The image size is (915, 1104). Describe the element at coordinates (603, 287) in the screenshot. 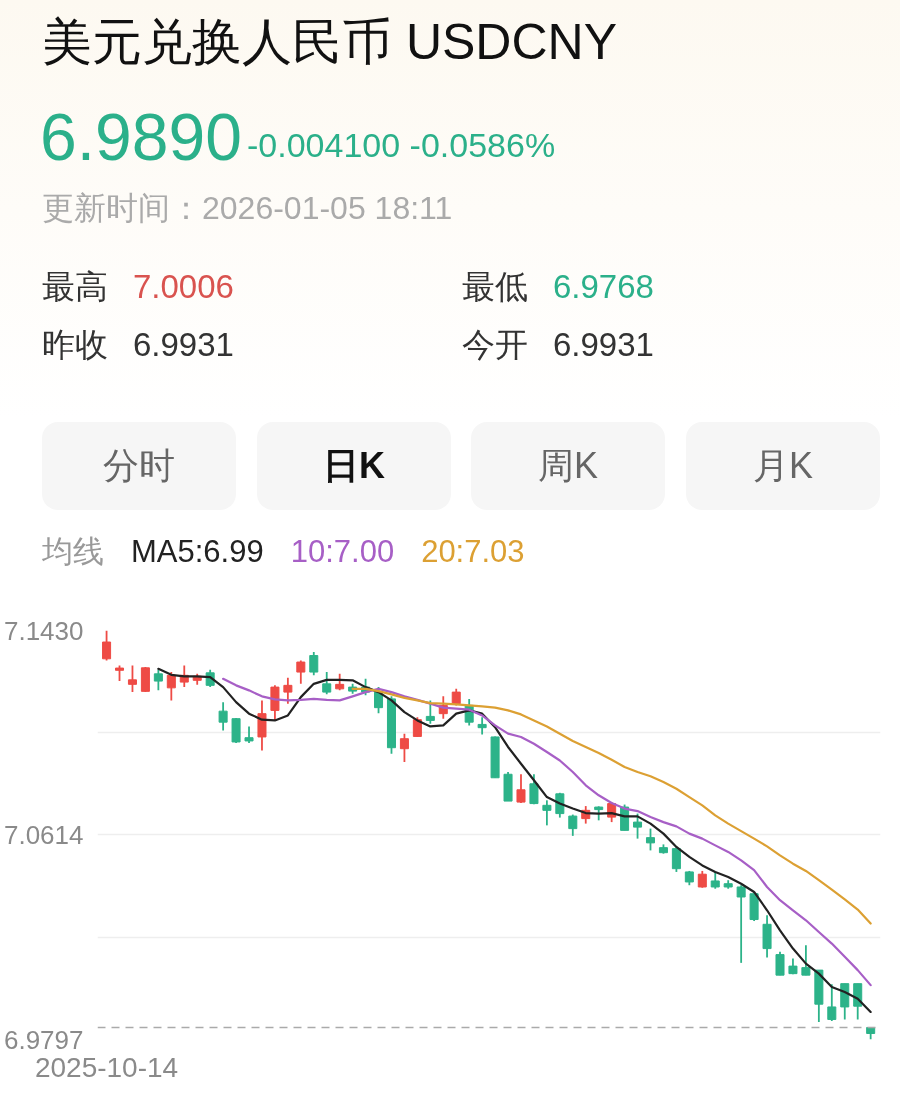

I see `text: 6.9768` at that location.